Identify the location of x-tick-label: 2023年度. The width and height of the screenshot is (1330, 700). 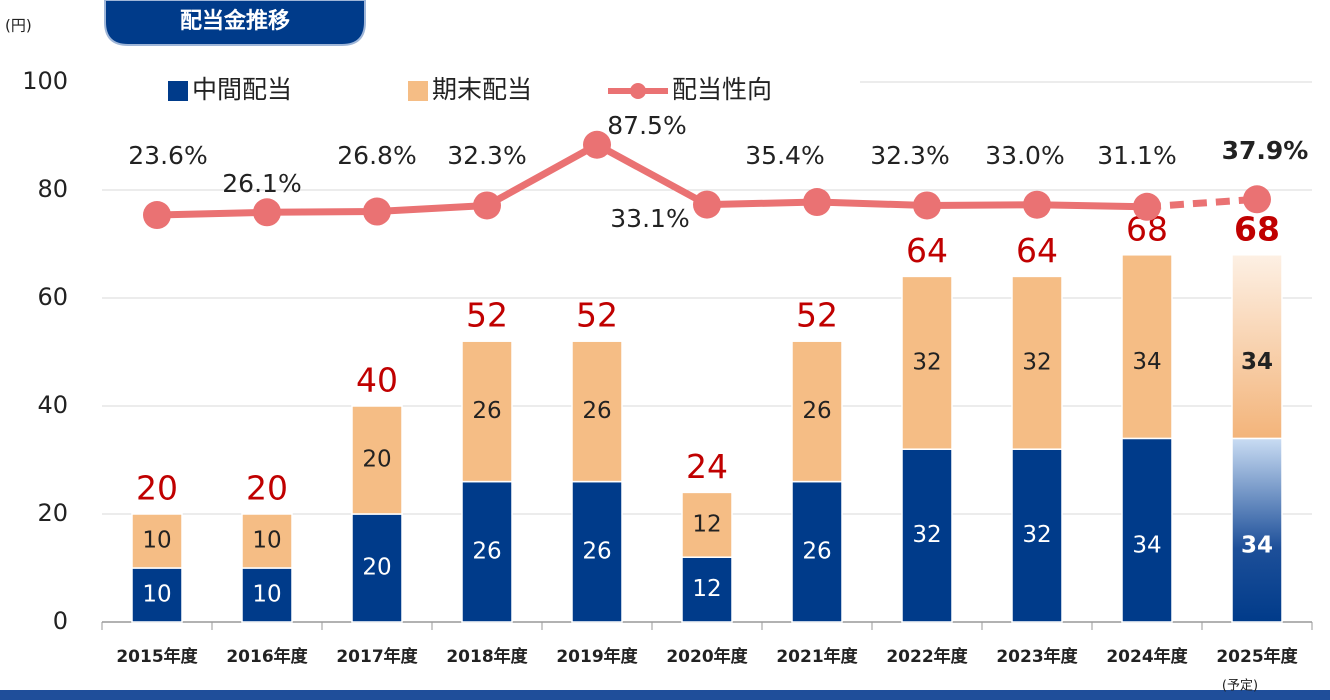
(1037, 656).